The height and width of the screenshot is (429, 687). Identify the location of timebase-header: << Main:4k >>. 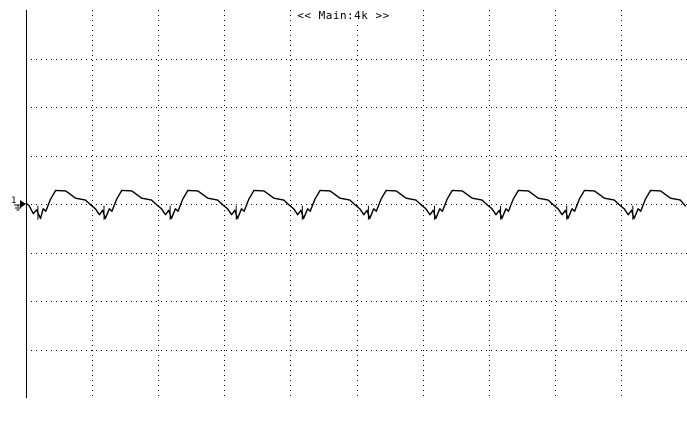
(343, 15).